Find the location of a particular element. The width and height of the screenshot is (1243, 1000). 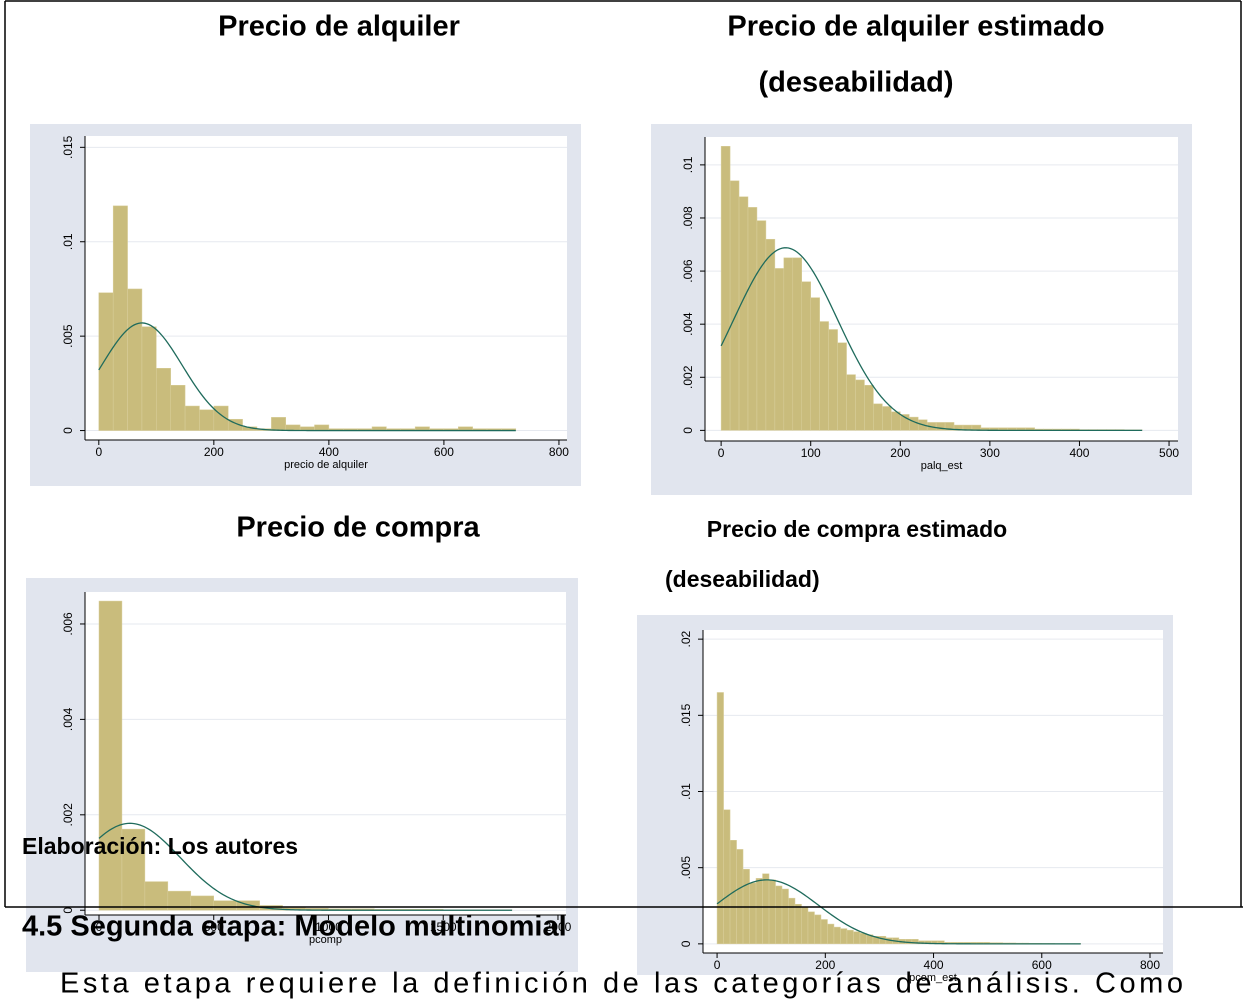

x-axis-title: pcomp is located at coordinates (325, 940).